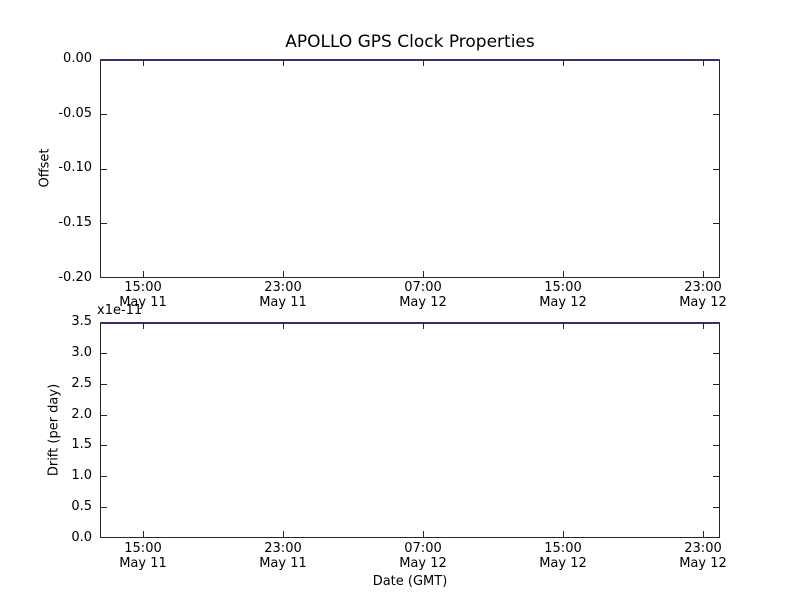 The width and height of the screenshot is (800, 600). I want to click on offset-data-line, so click(410, 60).